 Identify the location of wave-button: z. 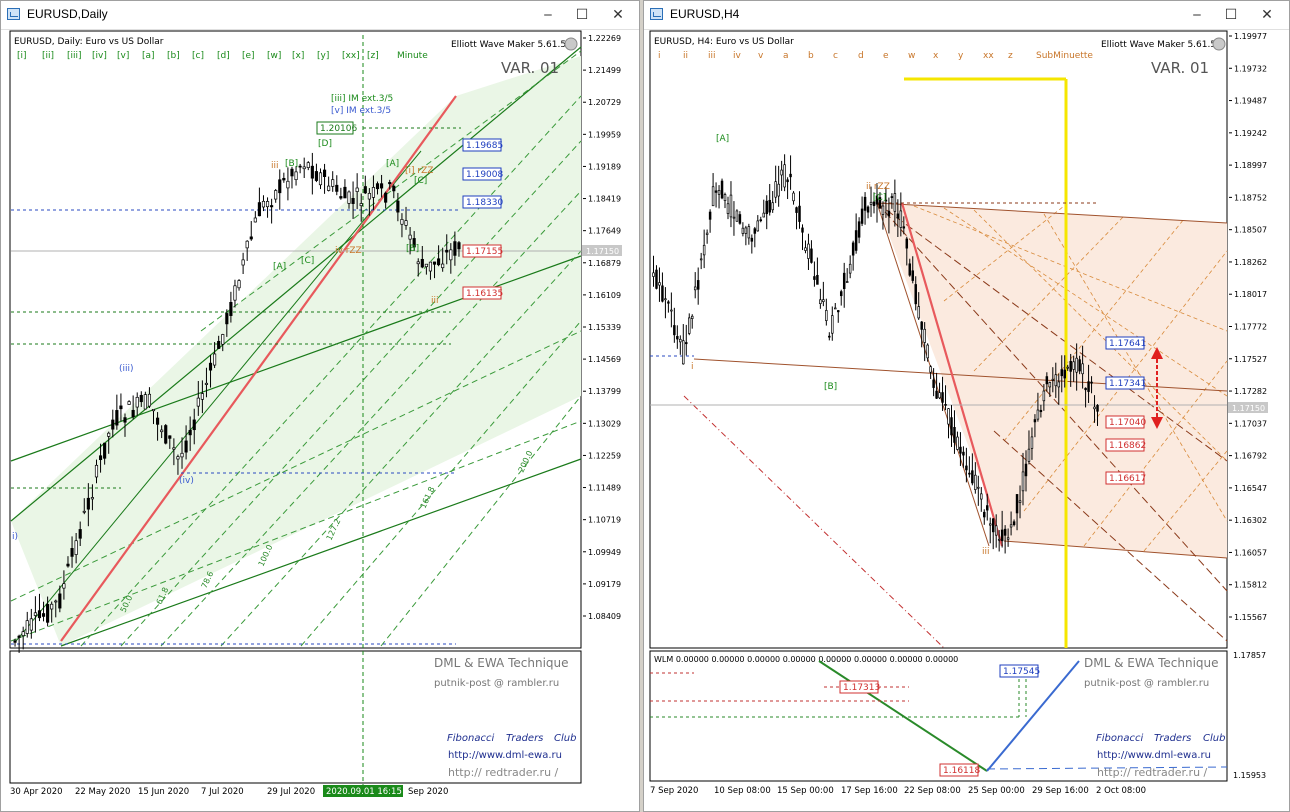
(1010, 56).